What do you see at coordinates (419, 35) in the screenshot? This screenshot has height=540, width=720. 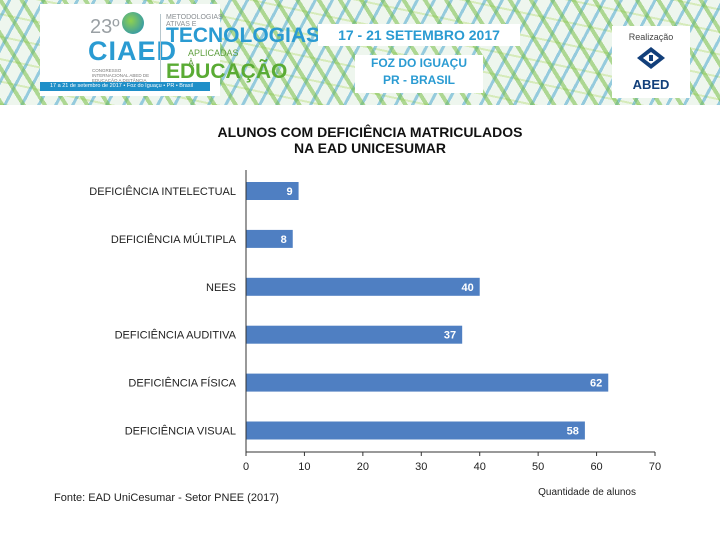 I see `event-dates: 17 - 21 SETEMBRO 2017` at bounding box center [419, 35].